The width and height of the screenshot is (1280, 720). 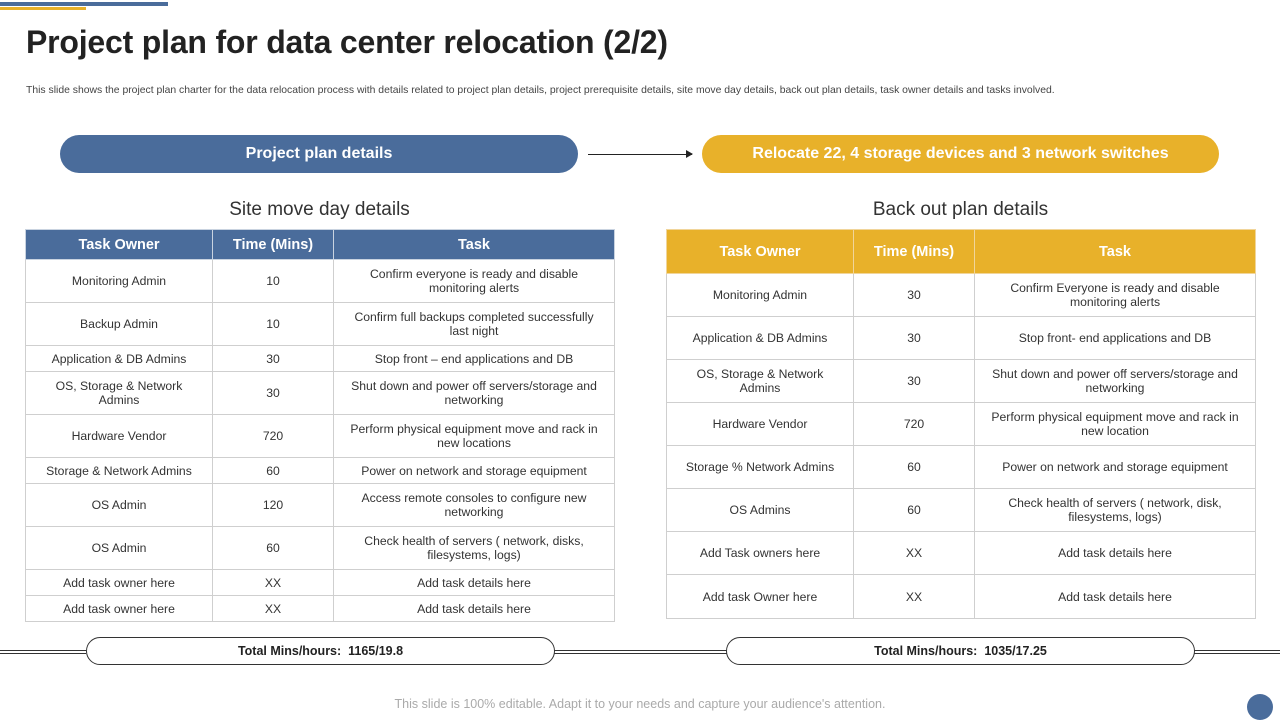 What do you see at coordinates (319, 154) in the screenshot?
I see `project-plan-details-pill: Project plan details` at bounding box center [319, 154].